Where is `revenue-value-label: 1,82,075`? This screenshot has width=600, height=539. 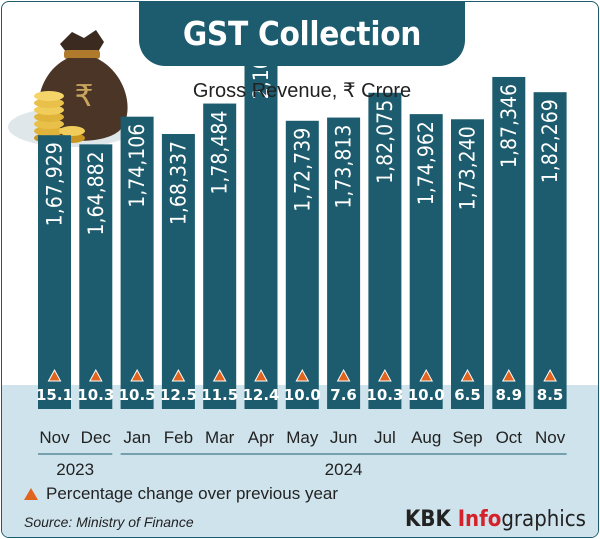
revenue-value-label: 1,82,075 is located at coordinates (385, 142).